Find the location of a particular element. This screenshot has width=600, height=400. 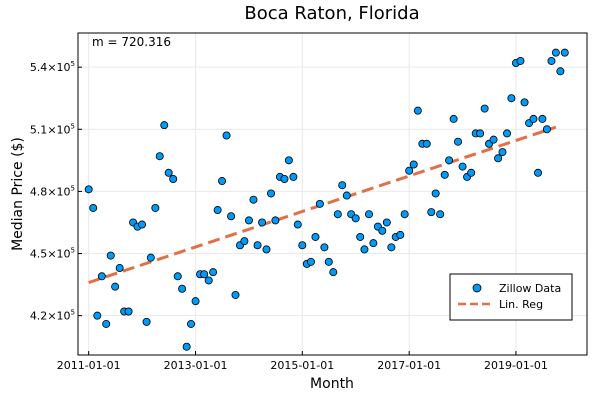

x-axis-label: Month is located at coordinates (332, 384).